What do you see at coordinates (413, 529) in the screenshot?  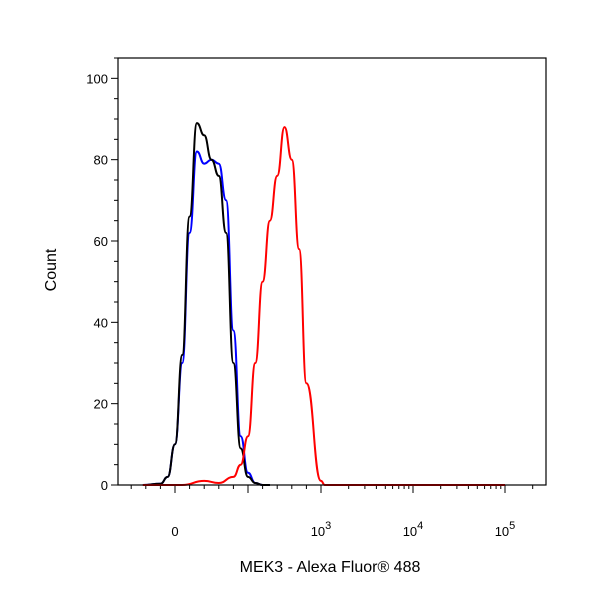 I see `x-tick-label: 10⁴` at bounding box center [413, 529].